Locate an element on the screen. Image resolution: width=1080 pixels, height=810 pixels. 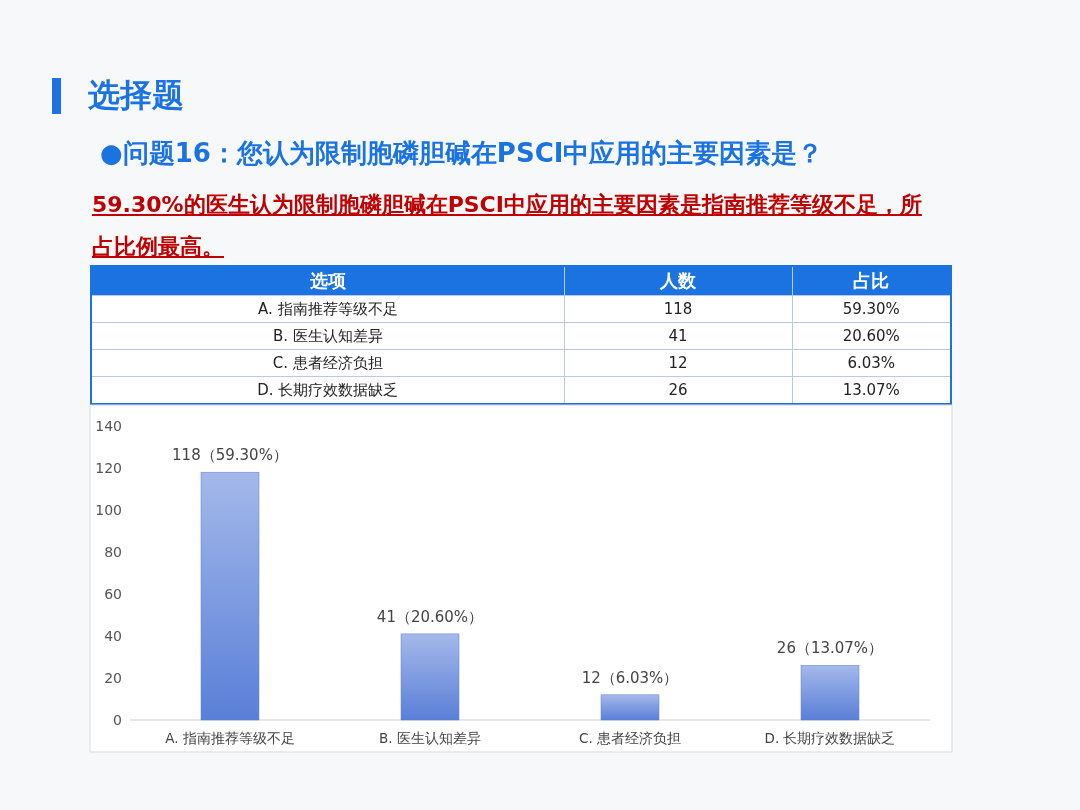
text: 59.30%的医生认为限制胞磷胆碱在PSCI中应用的主要因素是指南推荐等级不足，所占比例最高。 is located at coordinates (507, 226).